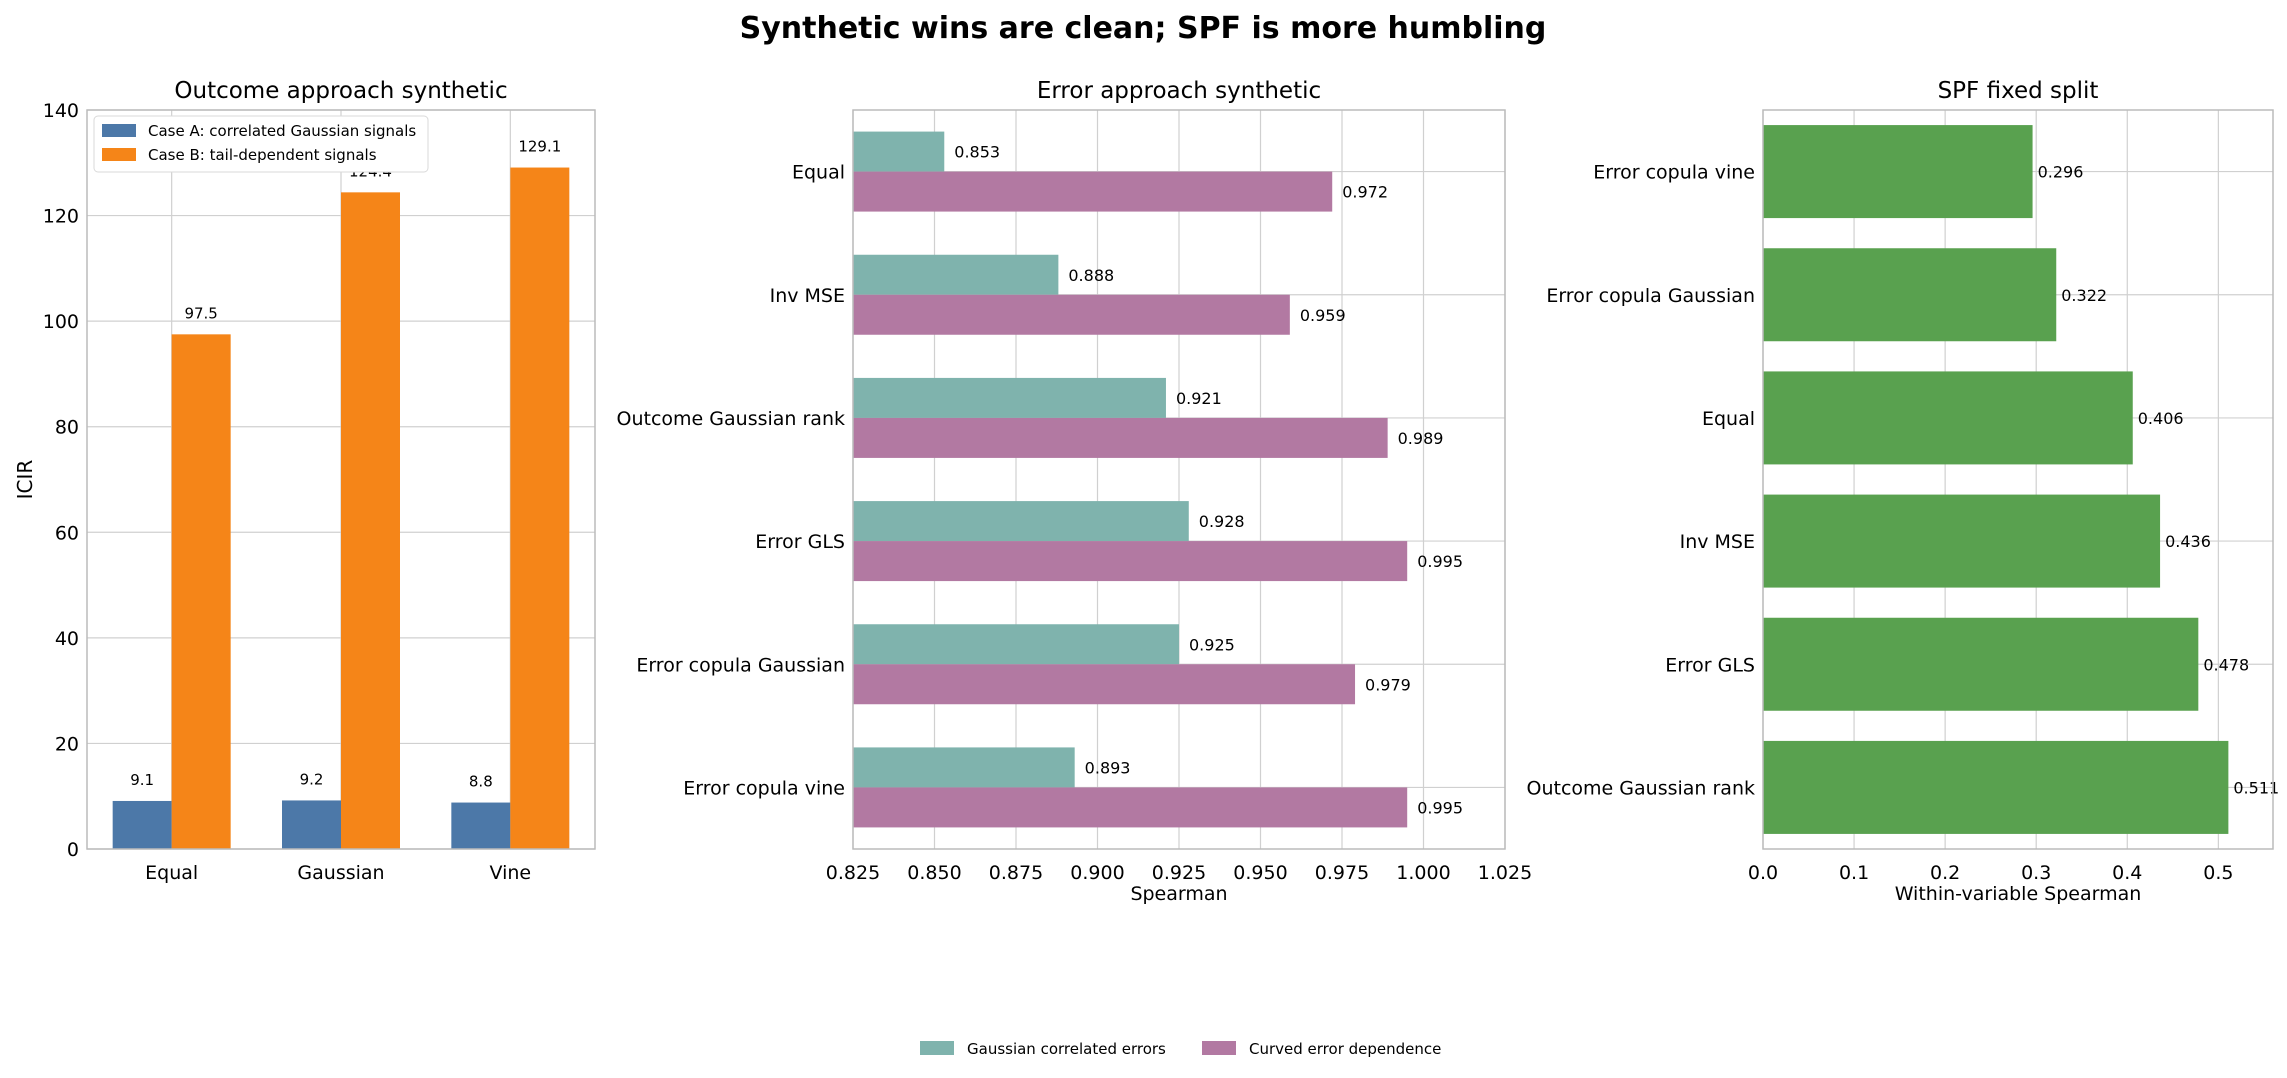  Describe the element at coordinates (1854, 873) in the screenshot. I see `x-tick-label: 0.1` at that location.